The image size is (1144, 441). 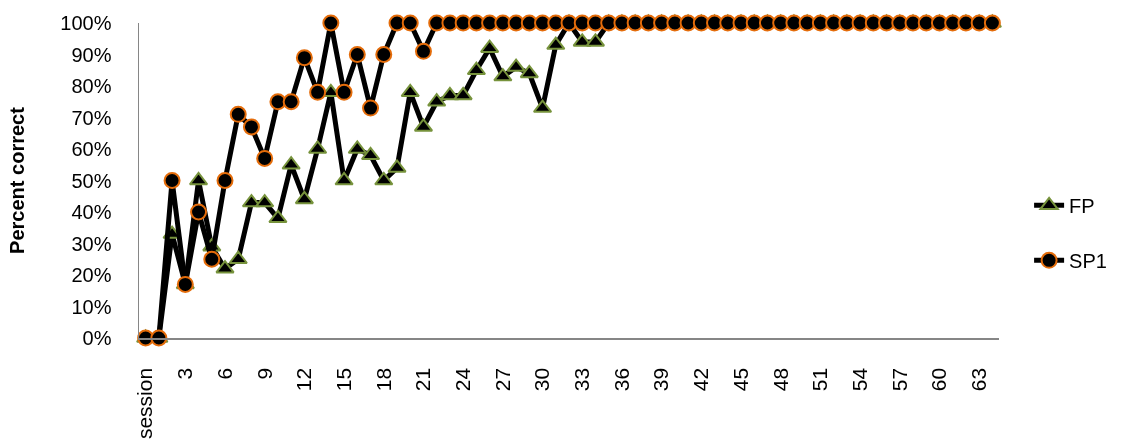 I want to click on x-tick-label: 54, so click(x=859, y=379).